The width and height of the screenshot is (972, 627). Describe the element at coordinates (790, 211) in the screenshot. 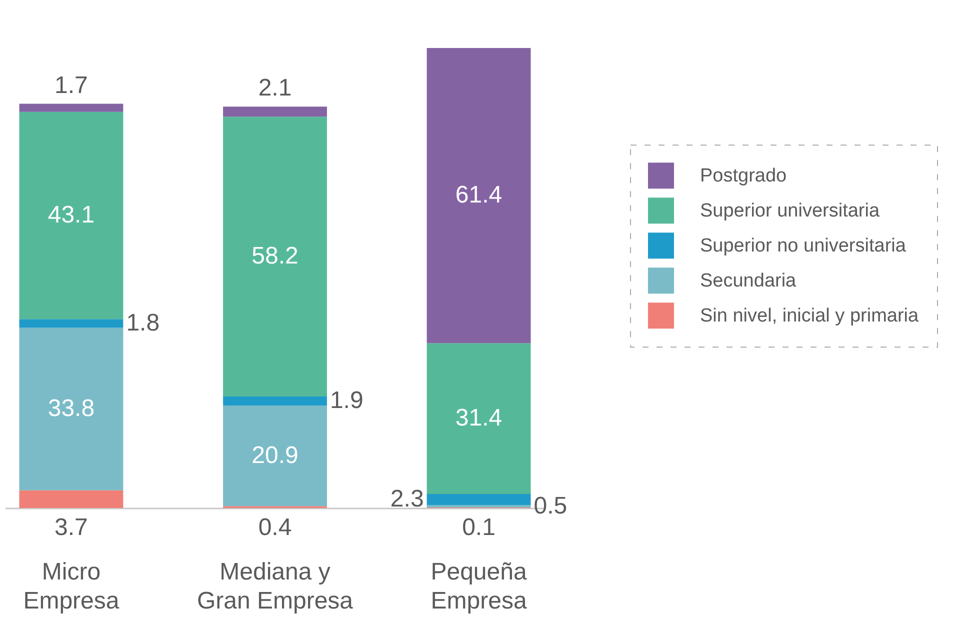

I see `legend-label: Superior universitaria` at that location.